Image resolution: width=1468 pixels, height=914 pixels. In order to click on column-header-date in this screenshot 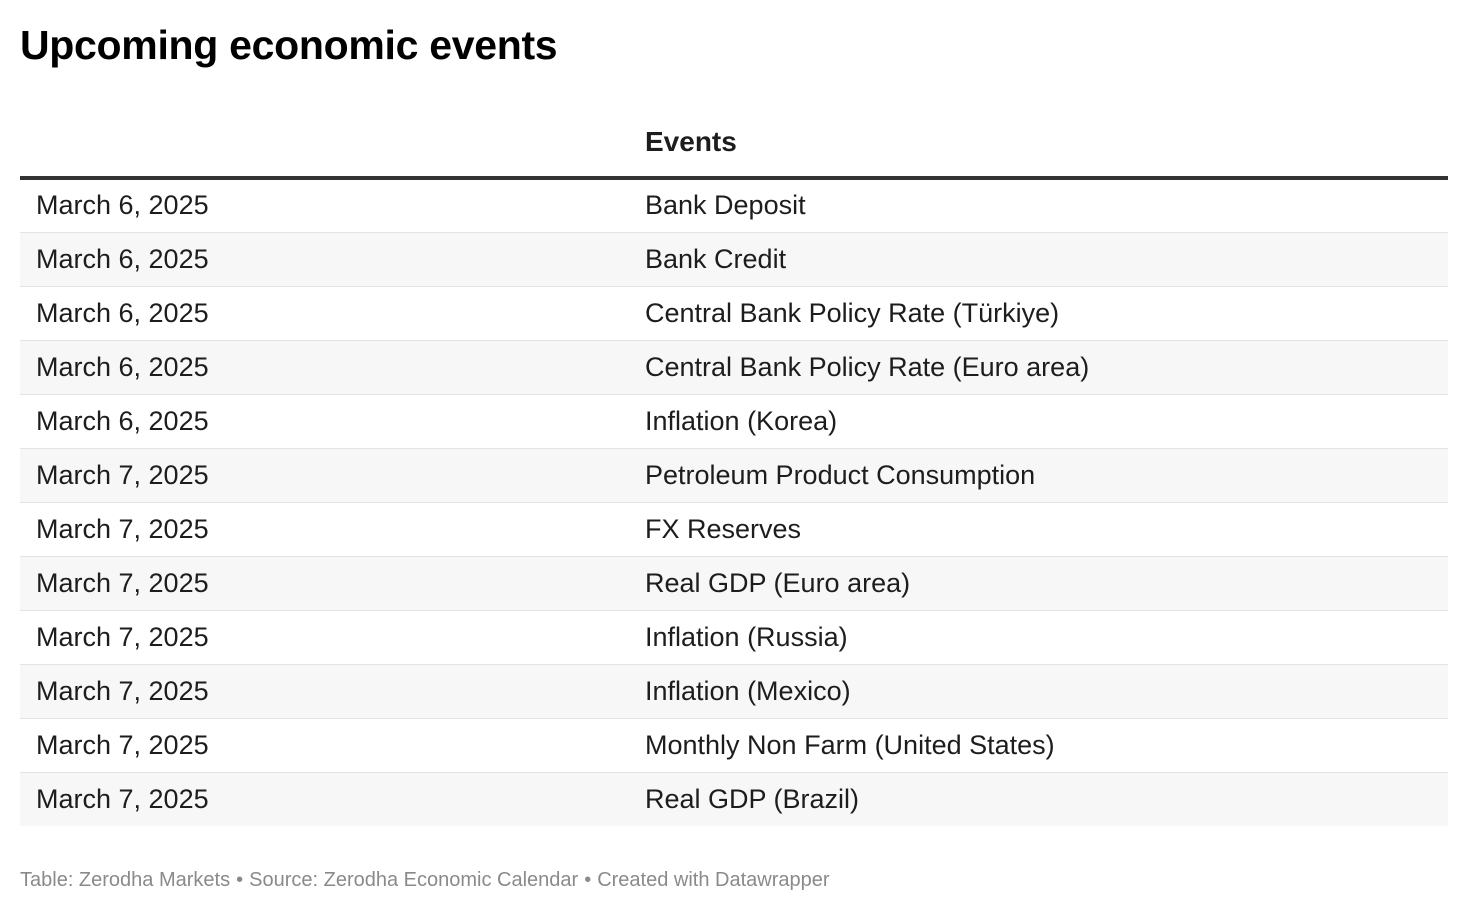, I will do `click(332, 144)`.